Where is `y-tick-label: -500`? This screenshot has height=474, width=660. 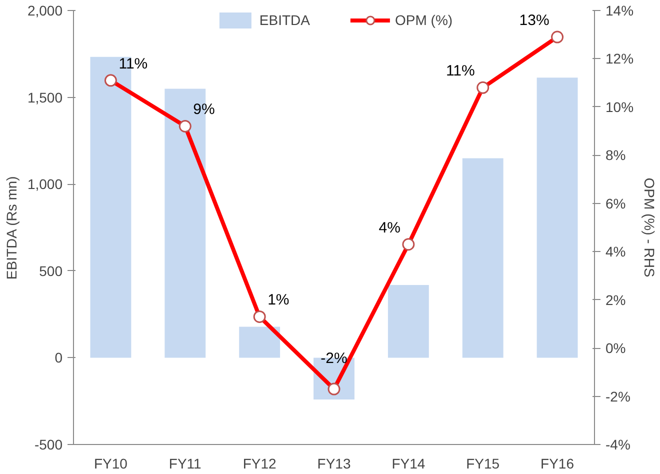
y-tick-label: -500 is located at coordinates (48, 444).